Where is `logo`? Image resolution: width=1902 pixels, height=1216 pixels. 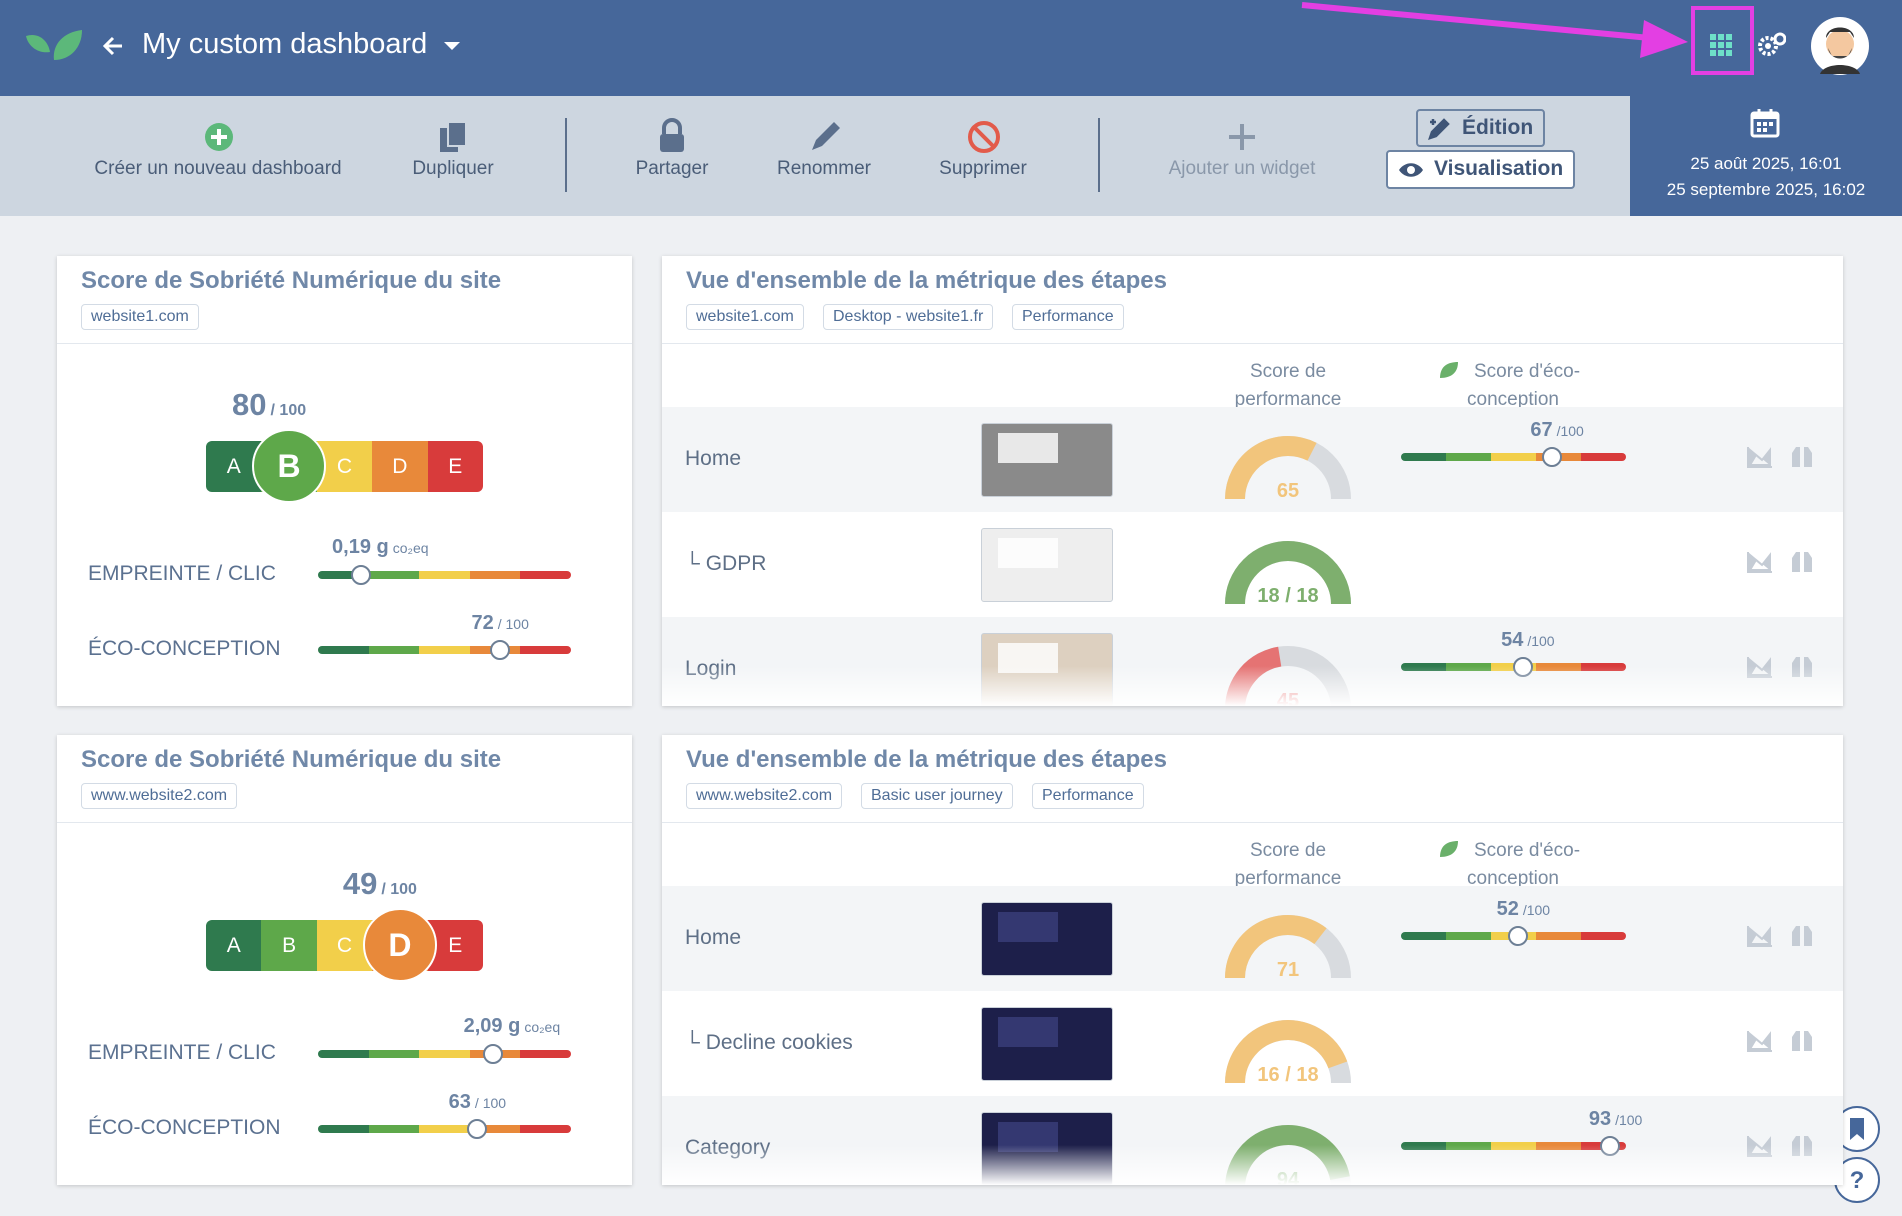
logo is located at coordinates (54, 45).